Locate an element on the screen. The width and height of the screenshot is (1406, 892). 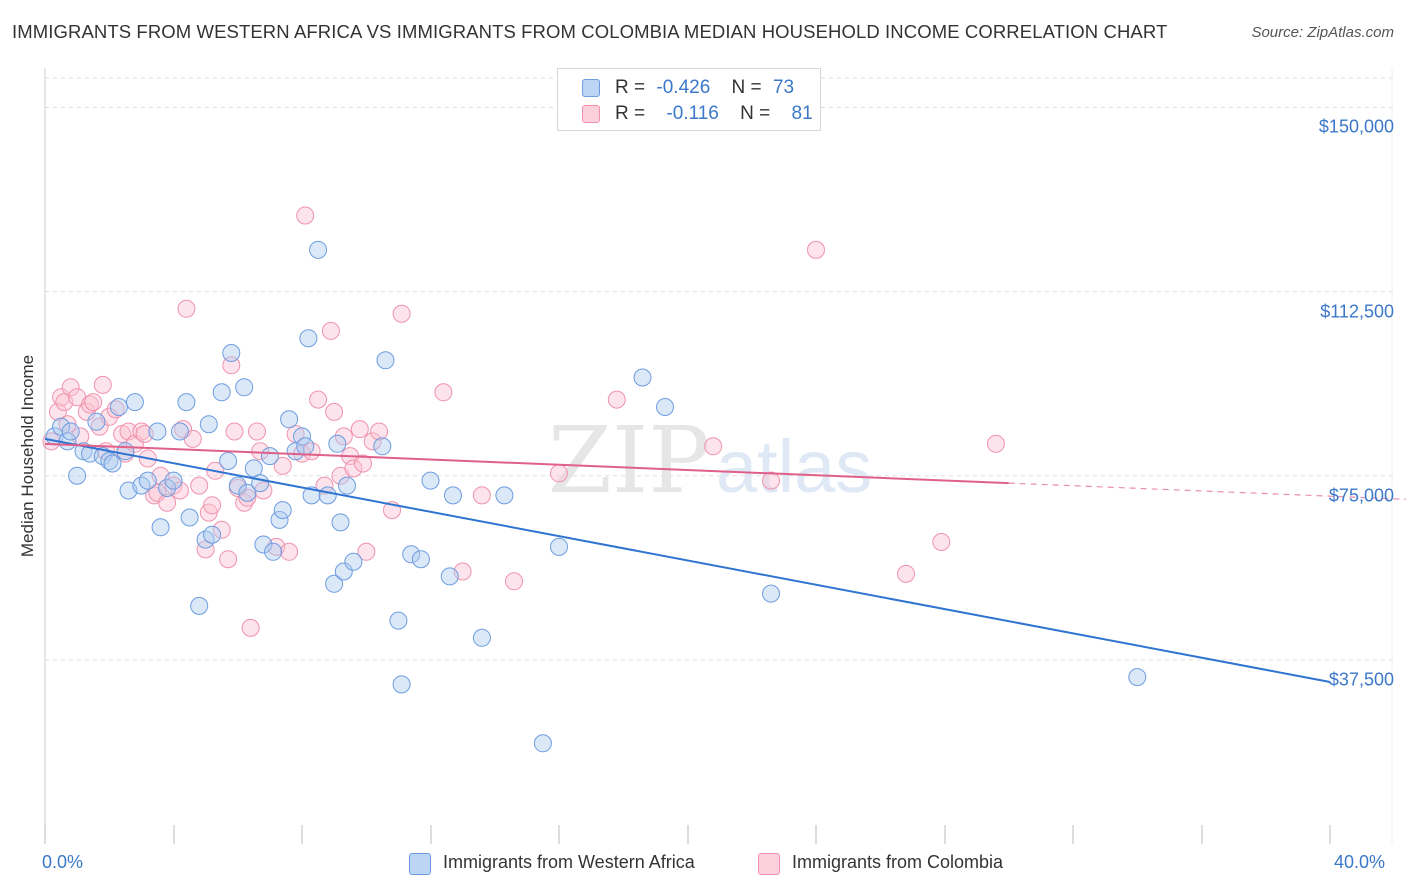
source-credit: Source: ZipAtlas.com is located at coordinates (1322, 32).